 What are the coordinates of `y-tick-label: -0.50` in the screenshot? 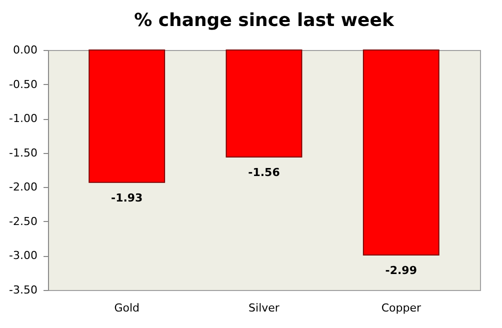 It's located at (23, 84).